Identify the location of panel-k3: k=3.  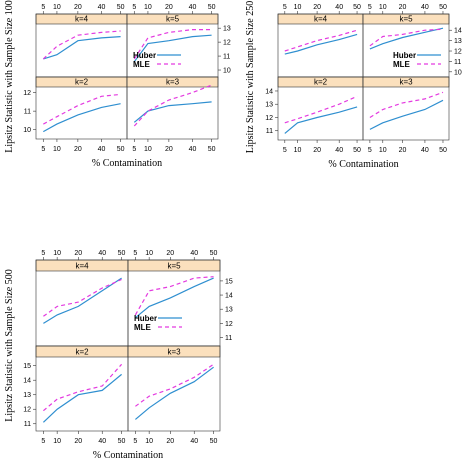
(172, 108).